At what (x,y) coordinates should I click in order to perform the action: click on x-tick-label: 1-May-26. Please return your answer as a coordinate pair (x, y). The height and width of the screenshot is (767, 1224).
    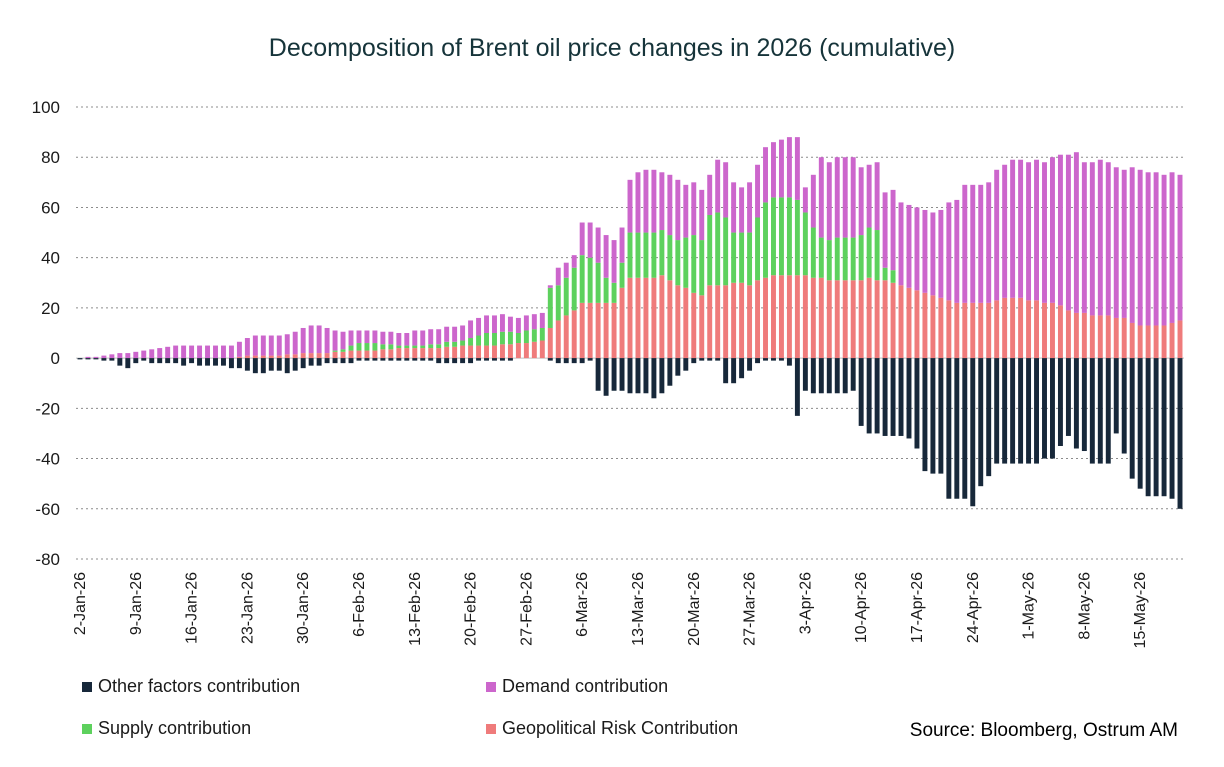
    Looking at the image, I should click on (1029, 606).